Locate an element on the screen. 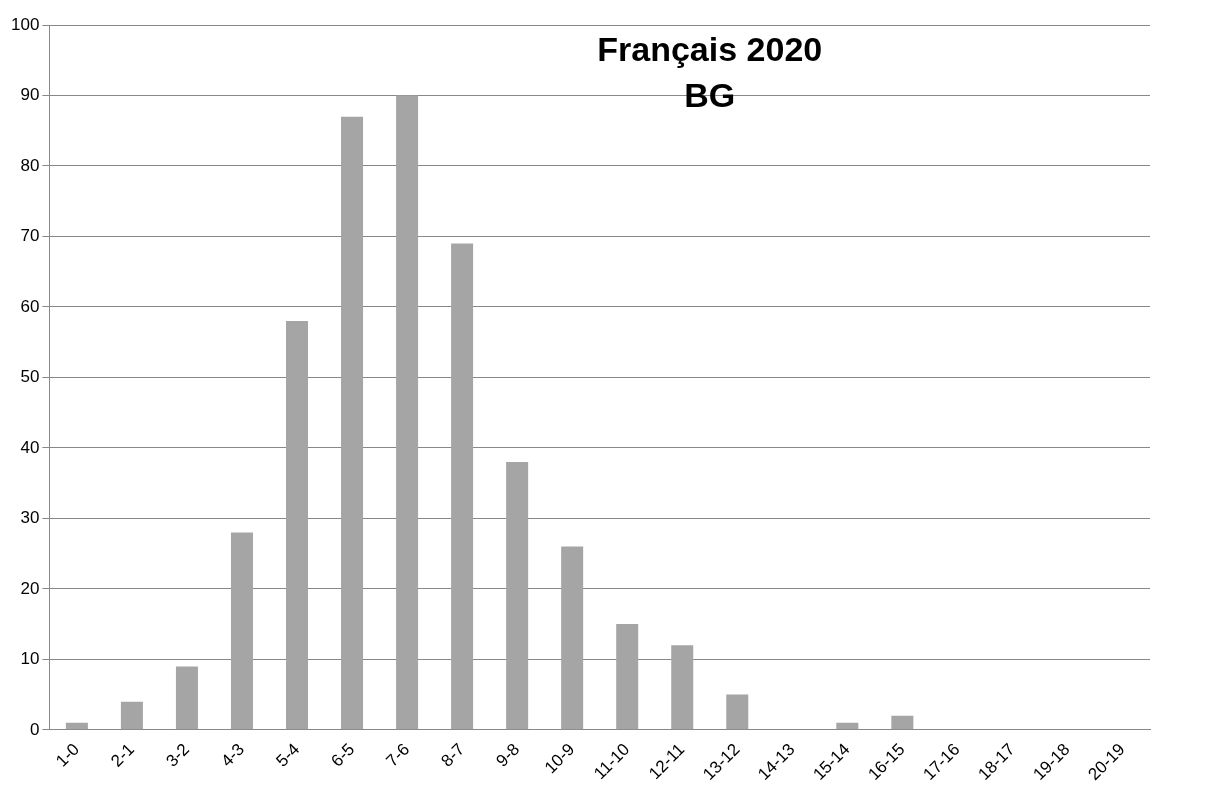 This screenshot has height=796, width=1213. y-tick-label: 40 is located at coordinates (30, 447).